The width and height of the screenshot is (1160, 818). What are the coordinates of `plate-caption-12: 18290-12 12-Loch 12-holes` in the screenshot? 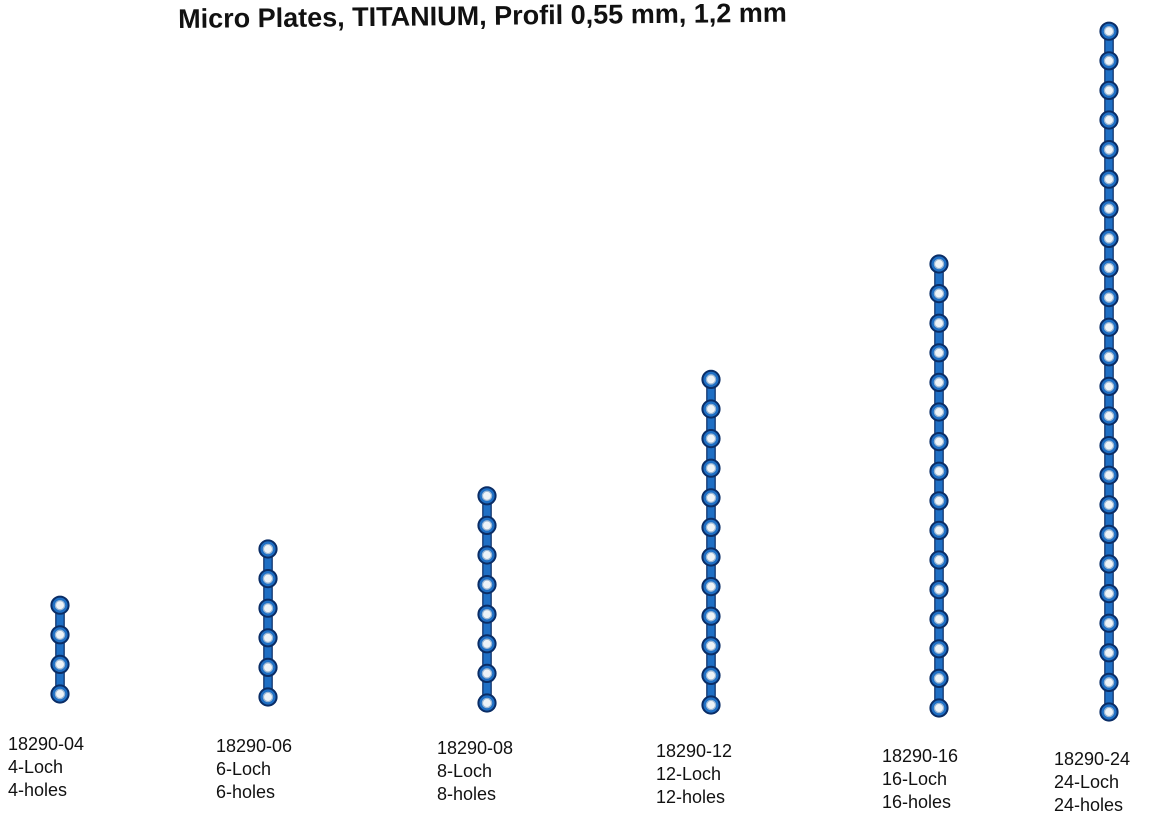 It's located at (694, 774).